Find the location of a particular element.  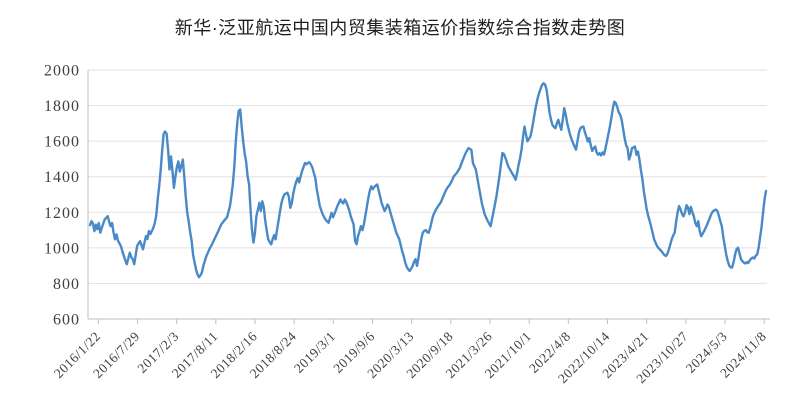

y-axis-label: 1800 is located at coordinates (62, 106).